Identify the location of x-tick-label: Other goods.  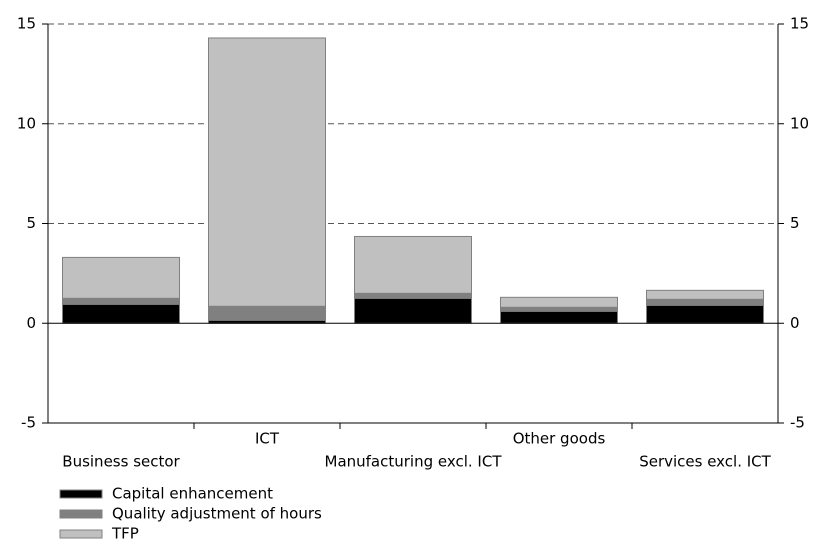
(559, 439).